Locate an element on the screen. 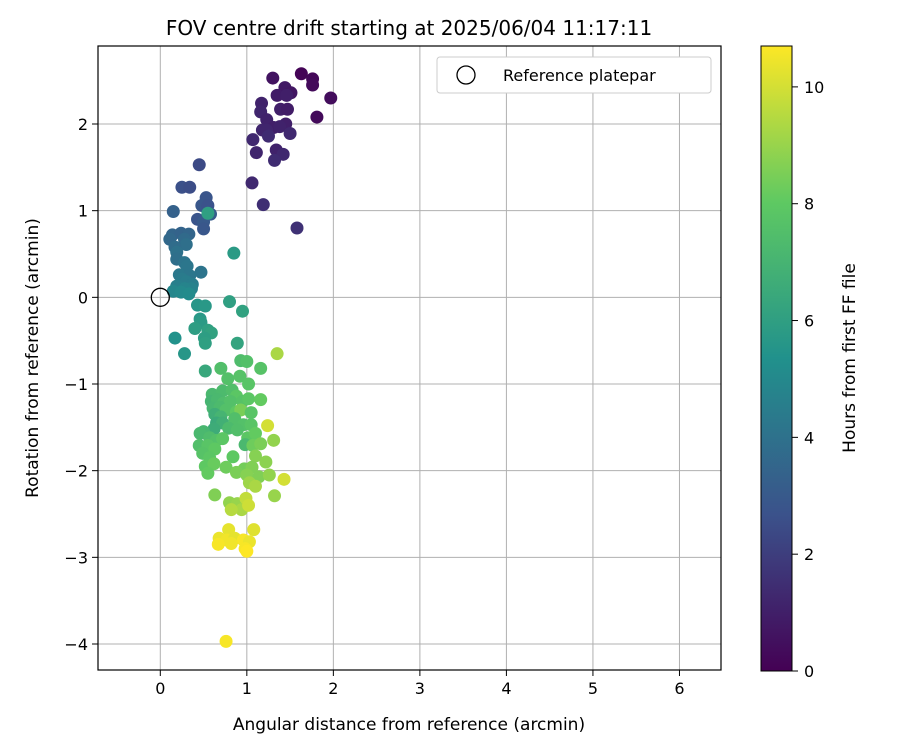 This screenshot has height=754, width=900. legend: Reference platepar is located at coordinates (574, 75).